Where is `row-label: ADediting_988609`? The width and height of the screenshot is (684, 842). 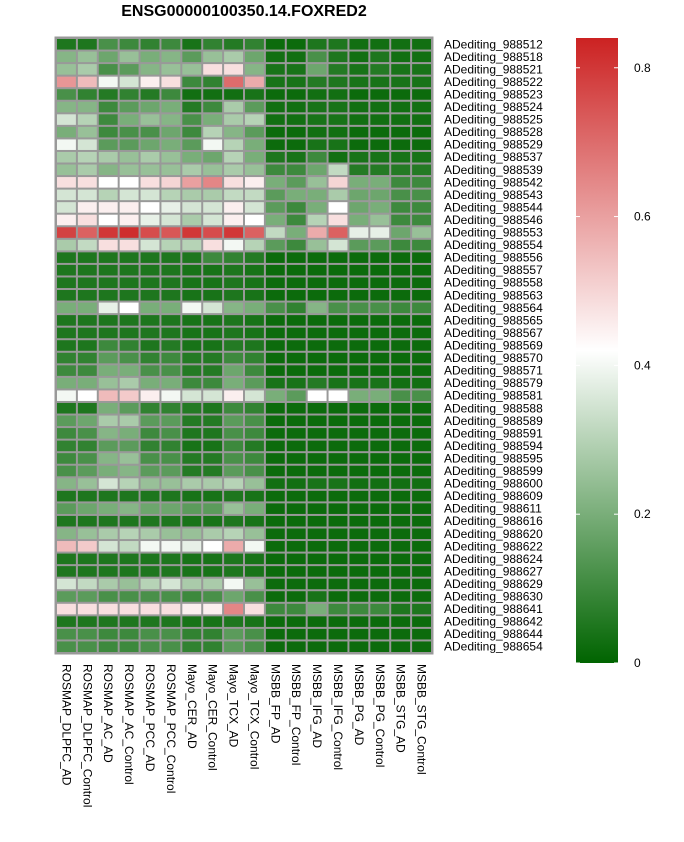
row-label: ADediting_988609 is located at coordinates (493, 496).